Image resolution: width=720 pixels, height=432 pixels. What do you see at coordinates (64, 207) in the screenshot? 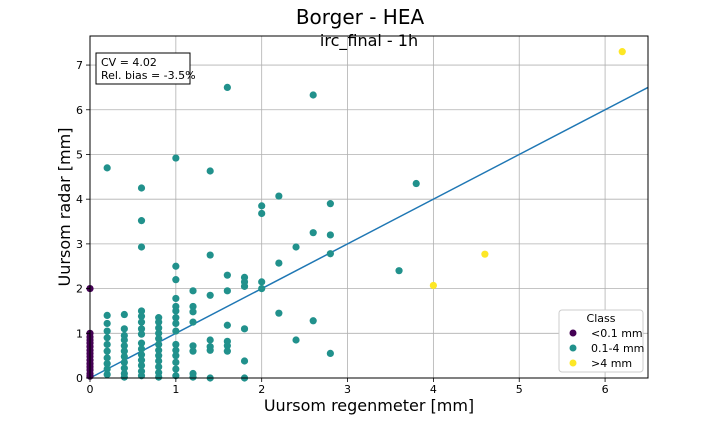
I see `y-axis-label: Uursom radar [mm]` at bounding box center [64, 207].